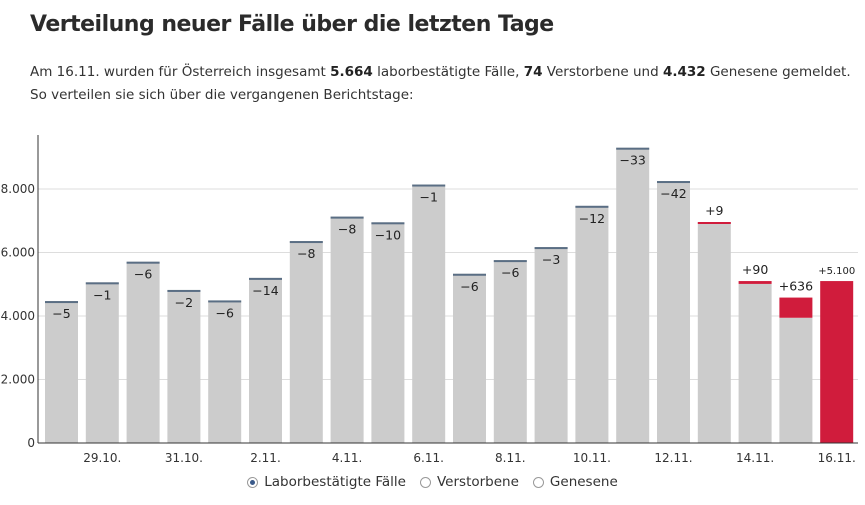 The height and width of the screenshot is (505, 865). What do you see at coordinates (388, 234) in the screenshot?
I see `change-label: −10` at bounding box center [388, 234].